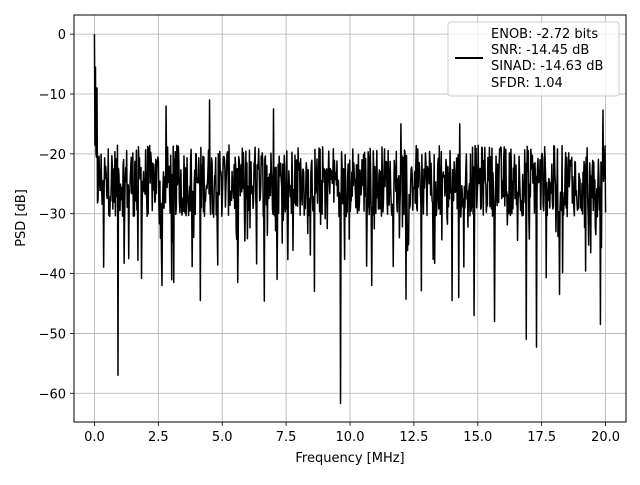 The width and height of the screenshot is (640, 485). I want to click on x-ticks: 0.0 2.5 5.0 7.5 10.0 12.5 15.0 17.5 20.0, so click(352, 433).